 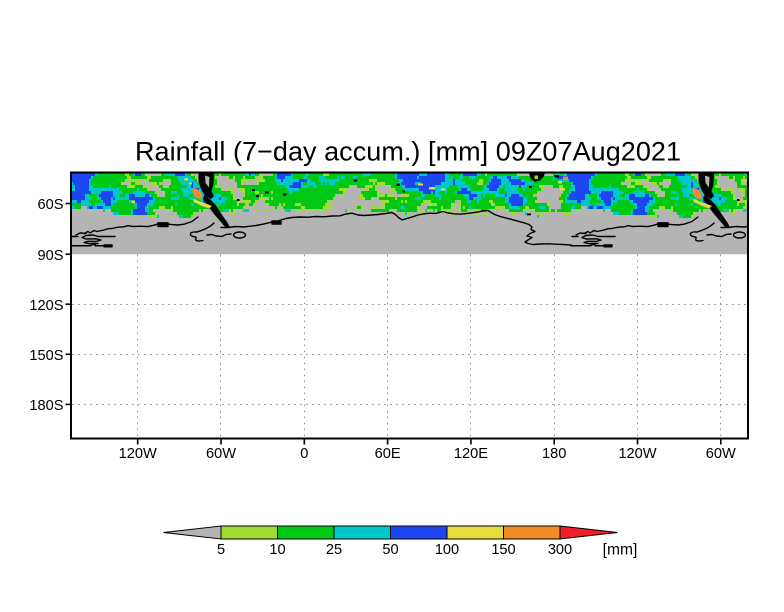 What do you see at coordinates (620, 550) in the screenshot?
I see `svg-text: [mm]` at bounding box center [620, 550].